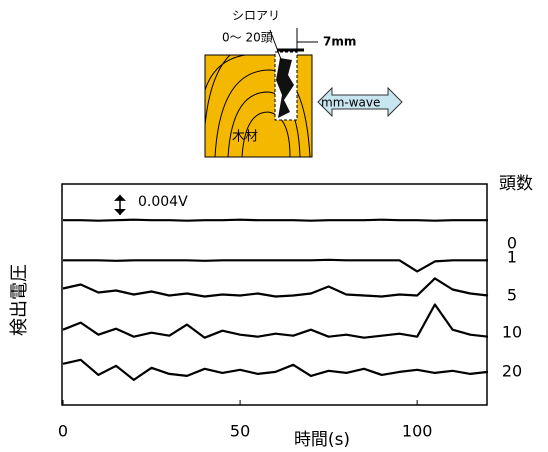 The image size is (548, 452). What do you see at coordinates (276, 46) in the screenshot?
I see `leader-line` at bounding box center [276, 46].